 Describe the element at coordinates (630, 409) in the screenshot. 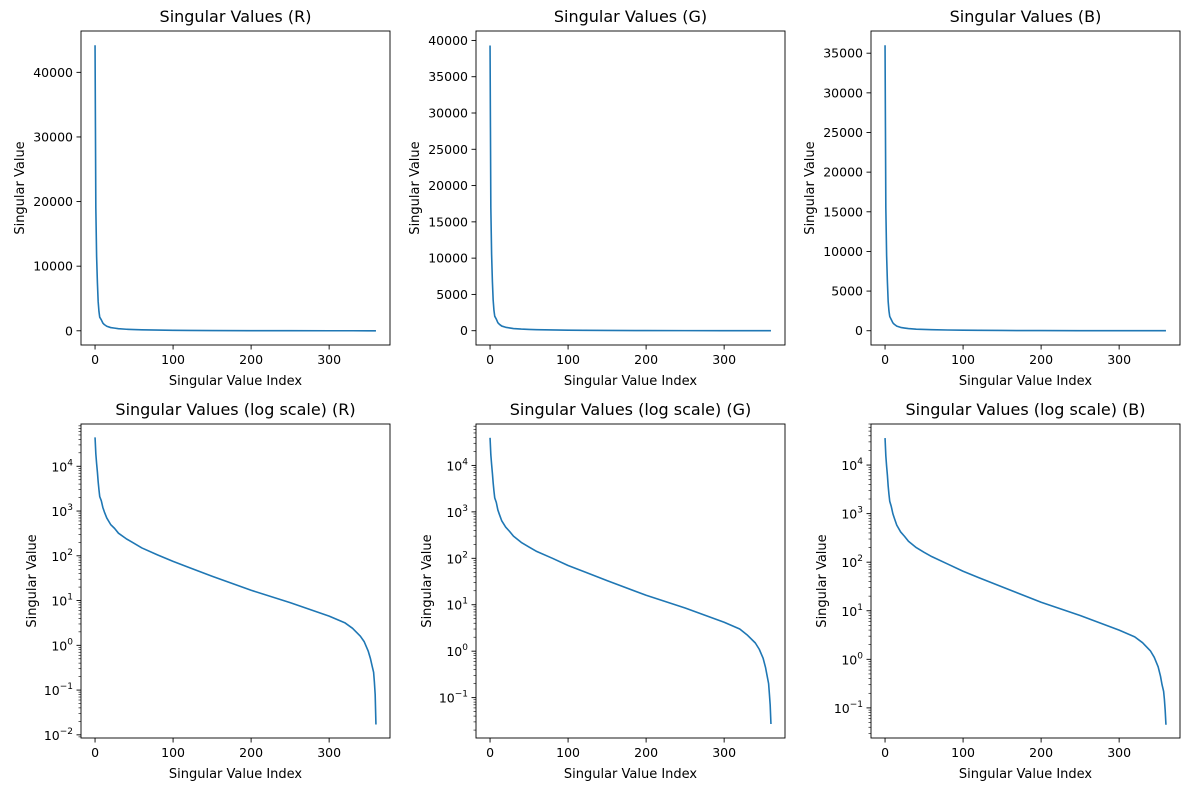

I see `subplot-title: Singular Values (log scale) (G)` at that location.